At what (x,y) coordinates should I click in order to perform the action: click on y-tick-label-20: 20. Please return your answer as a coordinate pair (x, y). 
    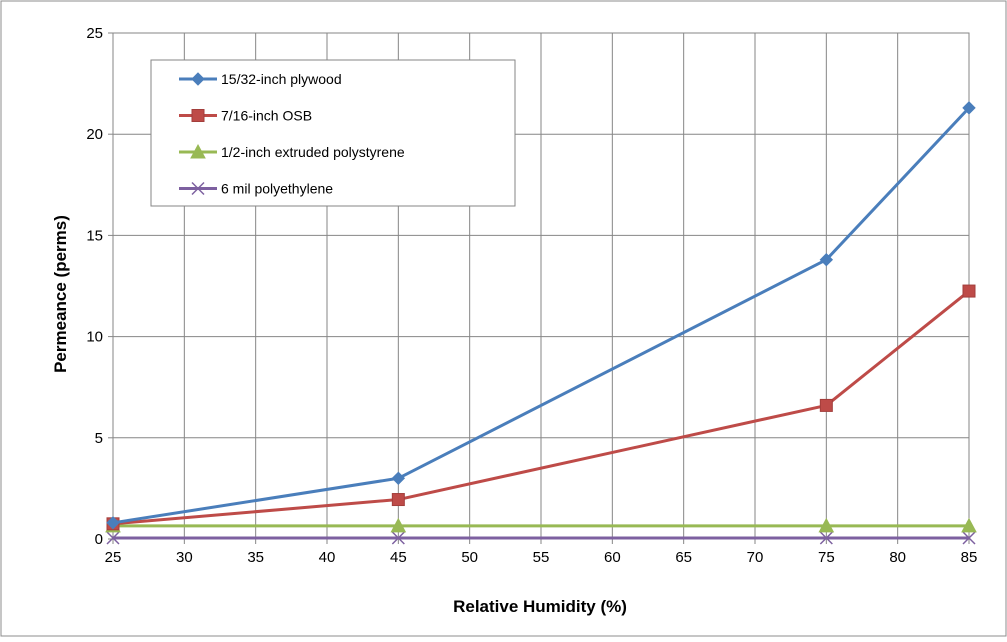
    Looking at the image, I should click on (94, 134).